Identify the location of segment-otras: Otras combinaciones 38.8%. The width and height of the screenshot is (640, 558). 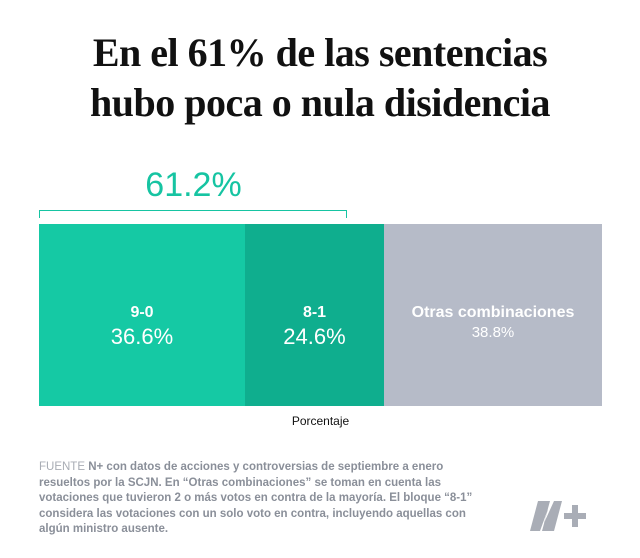
(493, 315).